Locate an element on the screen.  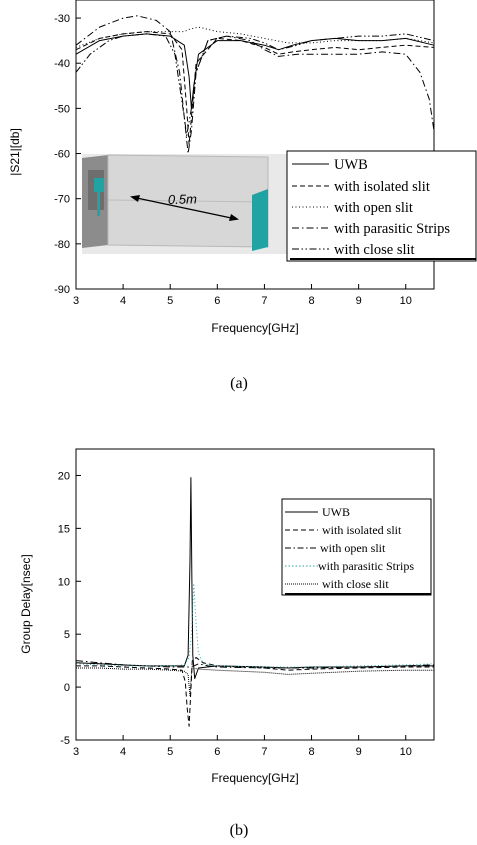
chart-a-y-tick-label: -40 is located at coordinates (62, 64).